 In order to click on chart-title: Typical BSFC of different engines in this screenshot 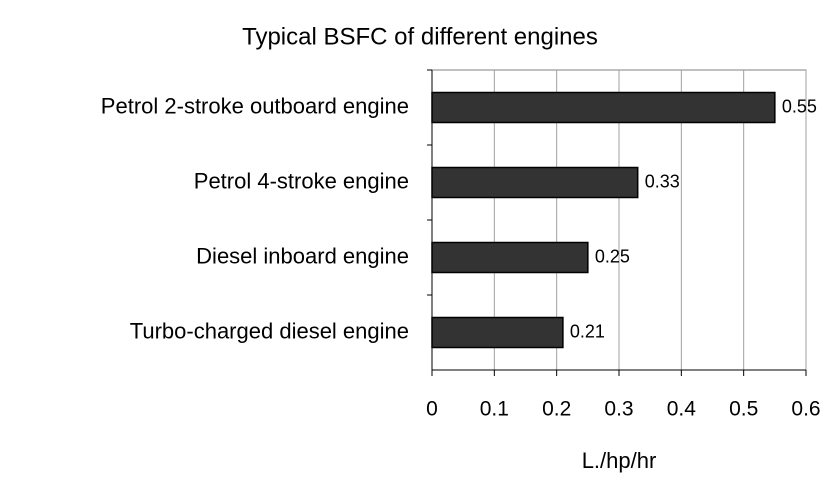, I will do `click(420, 36)`.